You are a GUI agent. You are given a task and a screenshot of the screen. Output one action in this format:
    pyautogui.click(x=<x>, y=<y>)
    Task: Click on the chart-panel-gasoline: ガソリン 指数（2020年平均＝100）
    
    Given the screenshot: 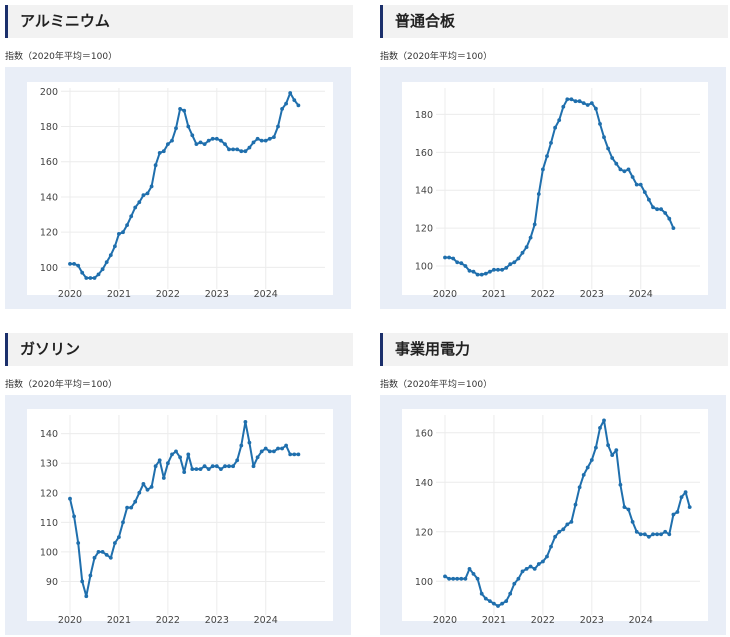 What is the action you would take?
    pyautogui.click(x=179, y=362)
    